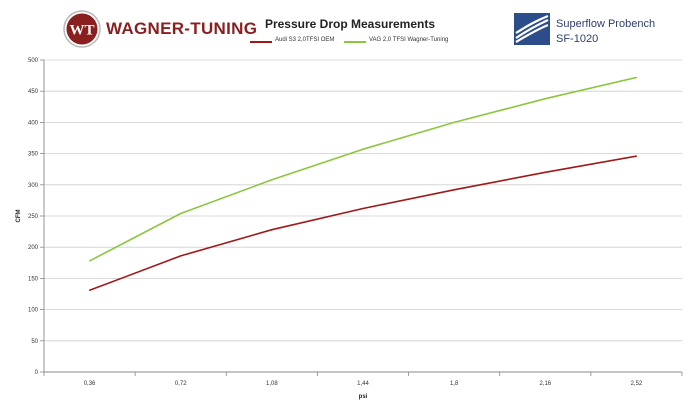  Describe the element at coordinates (33, 186) in the screenshot. I see `y-tick-label: 300` at that location.